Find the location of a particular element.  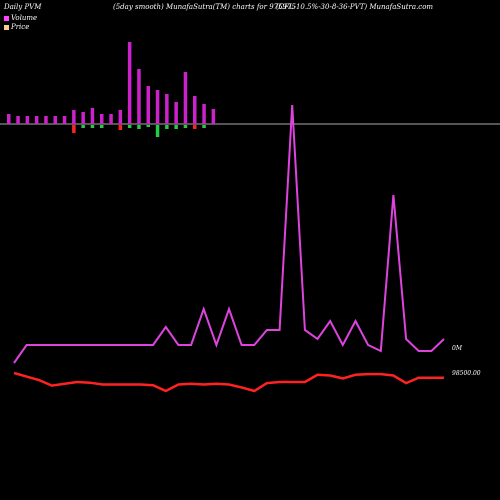

legend-price: Price is located at coordinates (16, 27).